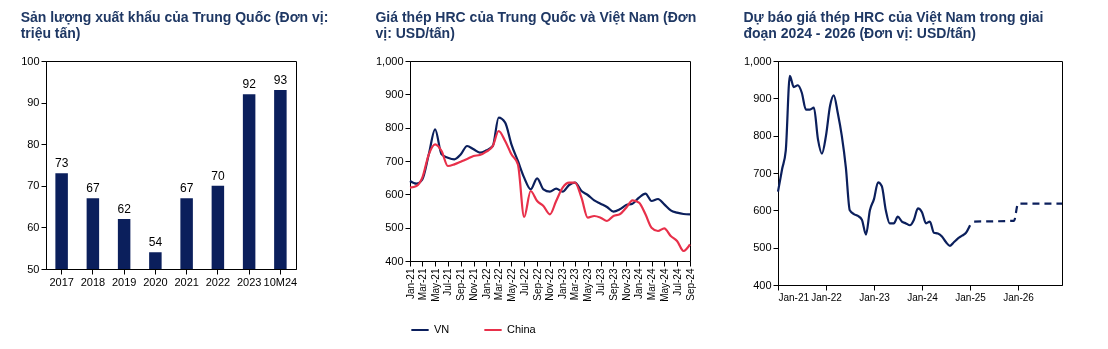 The width and height of the screenshot is (1108, 349). Describe the element at coordinates (280, 80) in the screenshot. I see `data-label: 93` at that location.